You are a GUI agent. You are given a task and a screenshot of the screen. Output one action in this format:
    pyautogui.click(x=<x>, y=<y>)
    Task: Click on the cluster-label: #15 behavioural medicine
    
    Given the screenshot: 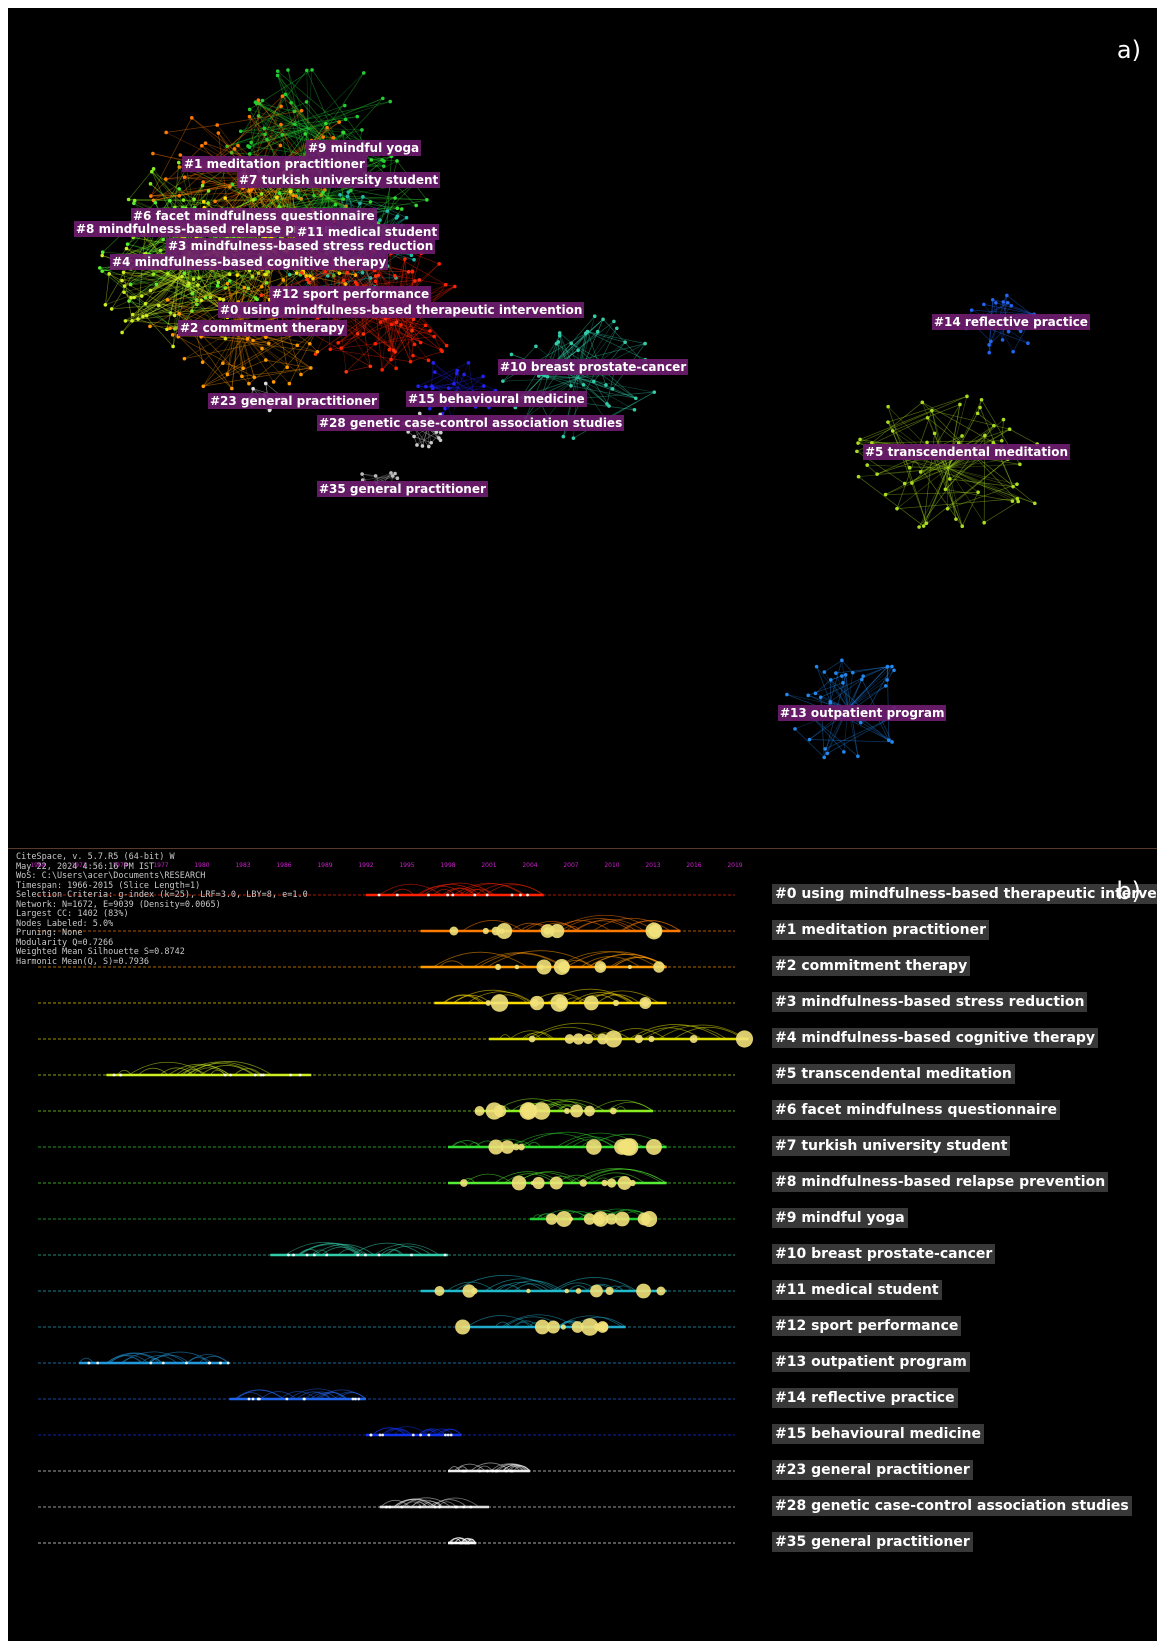 What is the action you would take?
    pyautogui.click(x=496, y=399)
    